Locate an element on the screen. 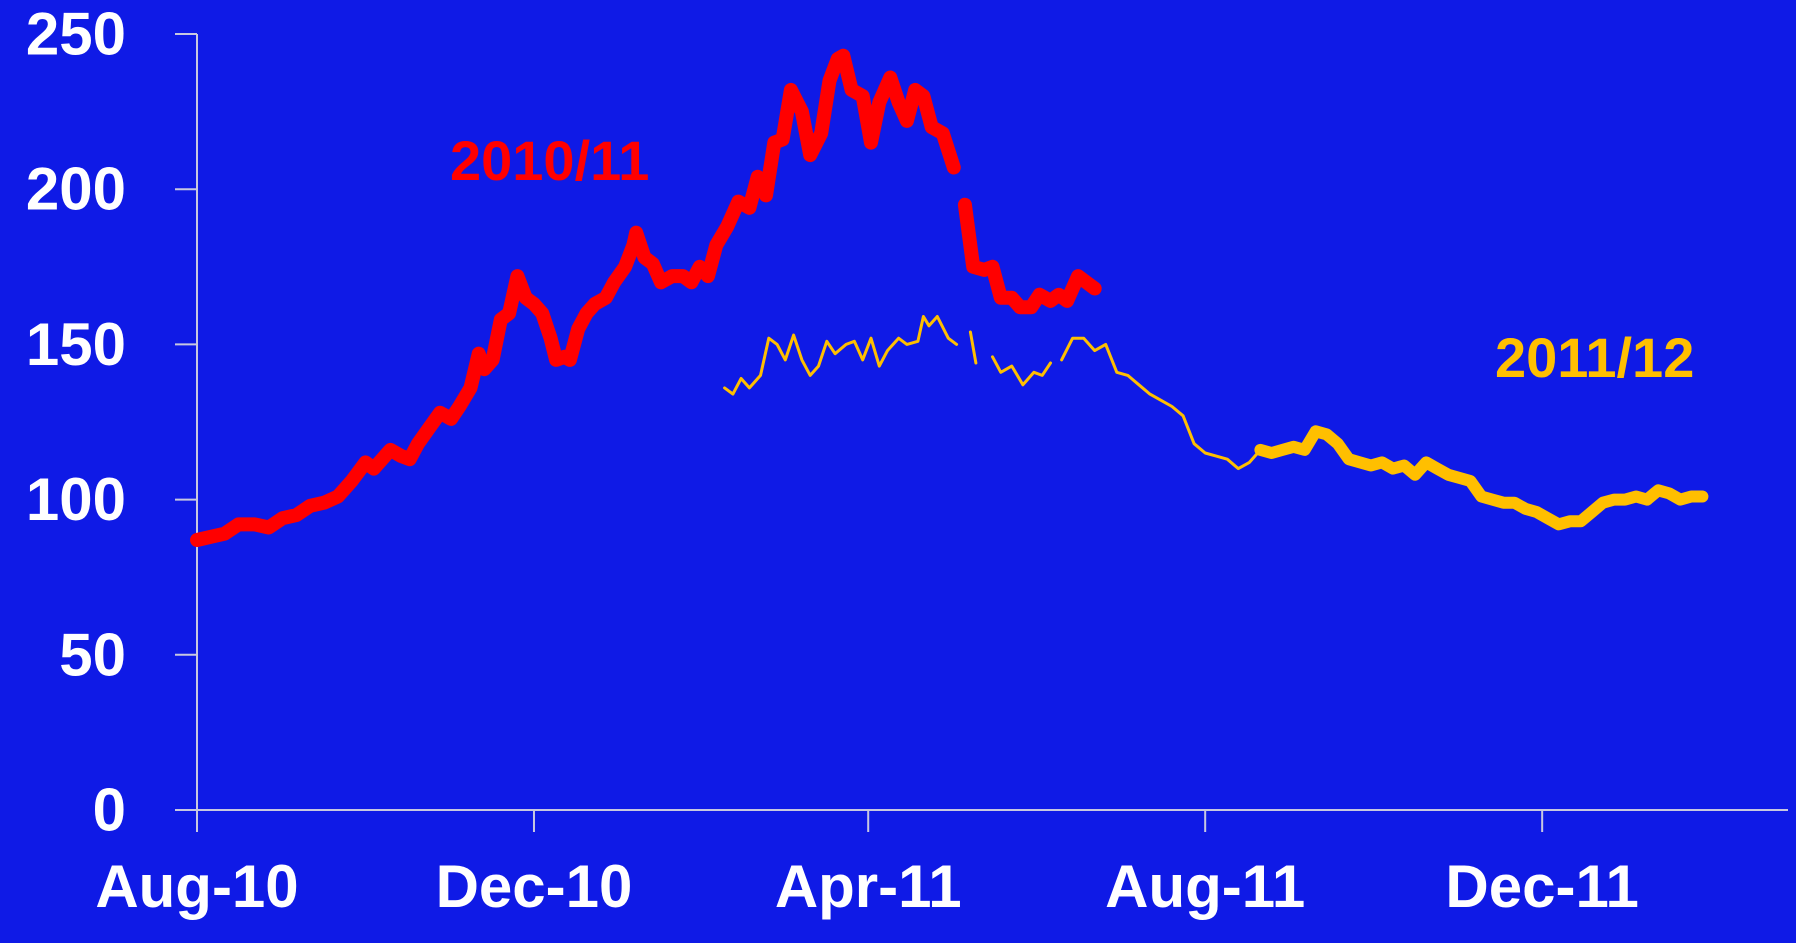 Image resolution: width=1796 pixels, height=943 pixels. y-tick-label: 100 is located at coordinates (76, 499).